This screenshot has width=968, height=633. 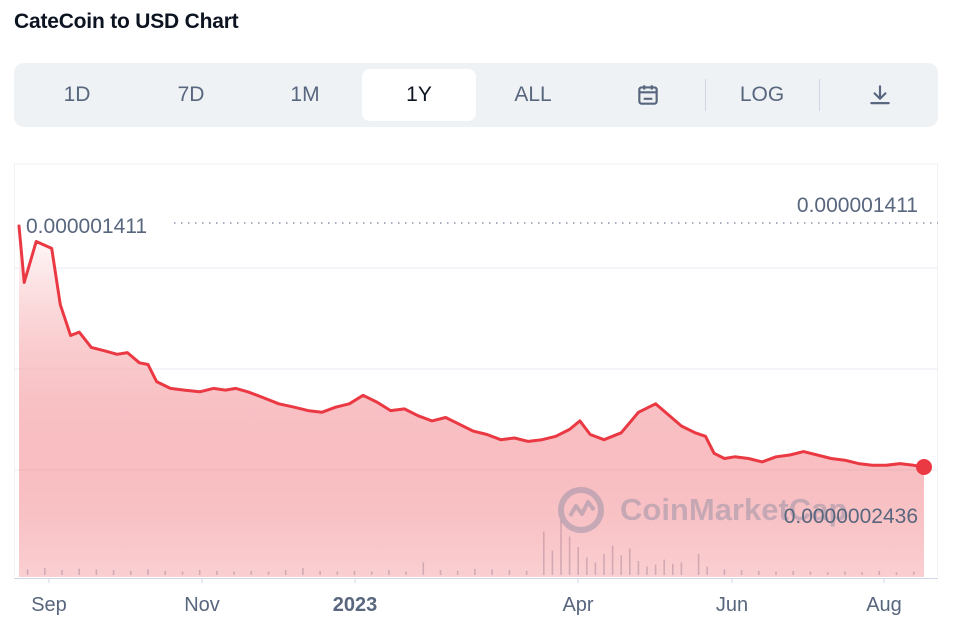 I want to click on tab-7d: 7D, so click(x=191, y=94).